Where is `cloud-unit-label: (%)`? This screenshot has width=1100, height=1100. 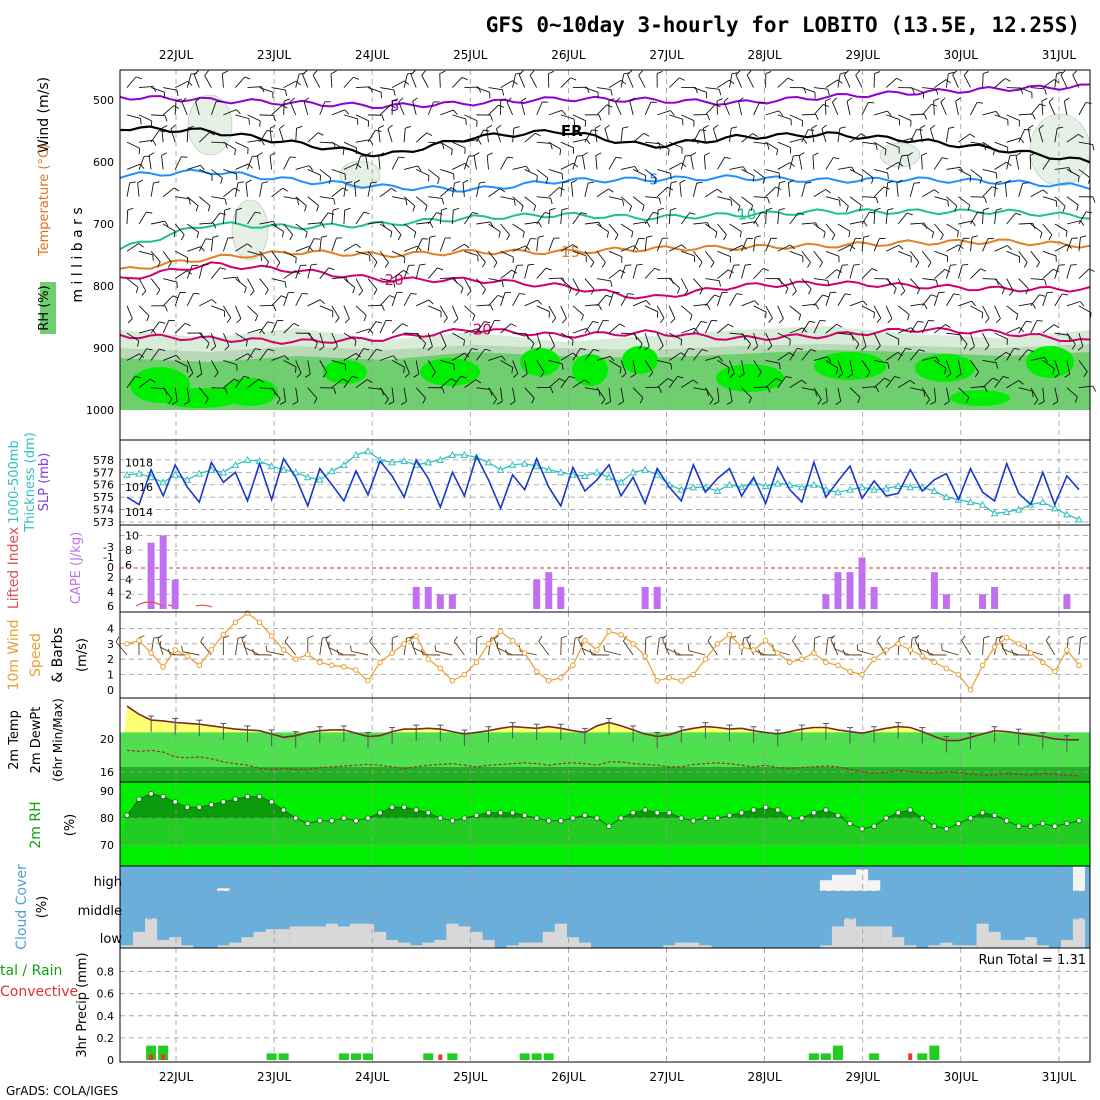 cloud-unit-label: (%) is located at coordinates (42, 907).